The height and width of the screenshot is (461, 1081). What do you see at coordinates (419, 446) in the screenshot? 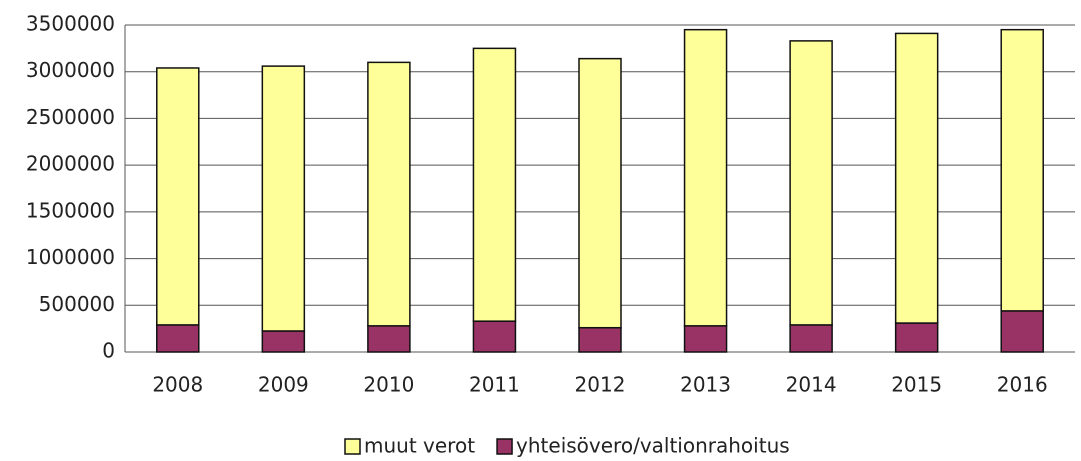
I see `legend-label: muut verot` at bounding box center [419, 446].